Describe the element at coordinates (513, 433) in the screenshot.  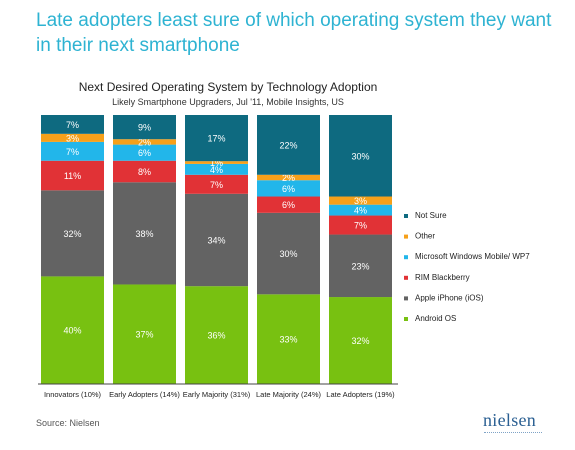
I see `logo-underline` at that location.